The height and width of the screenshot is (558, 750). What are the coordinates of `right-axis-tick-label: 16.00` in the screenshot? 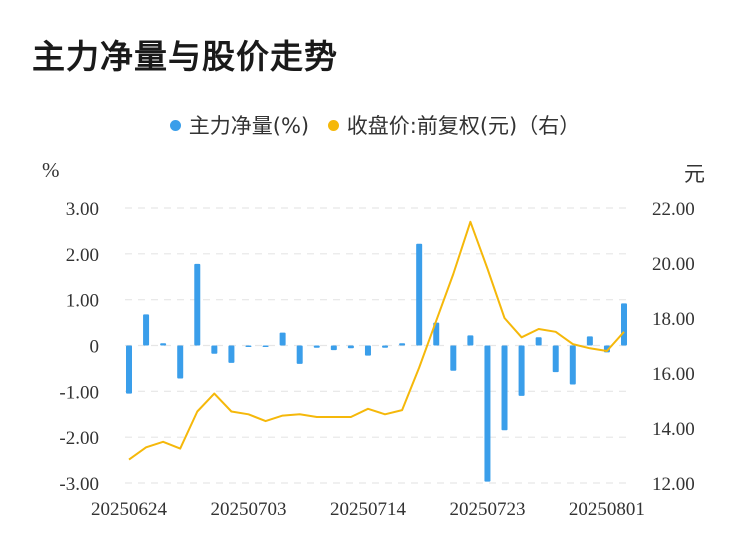 It's located at (673, 374).